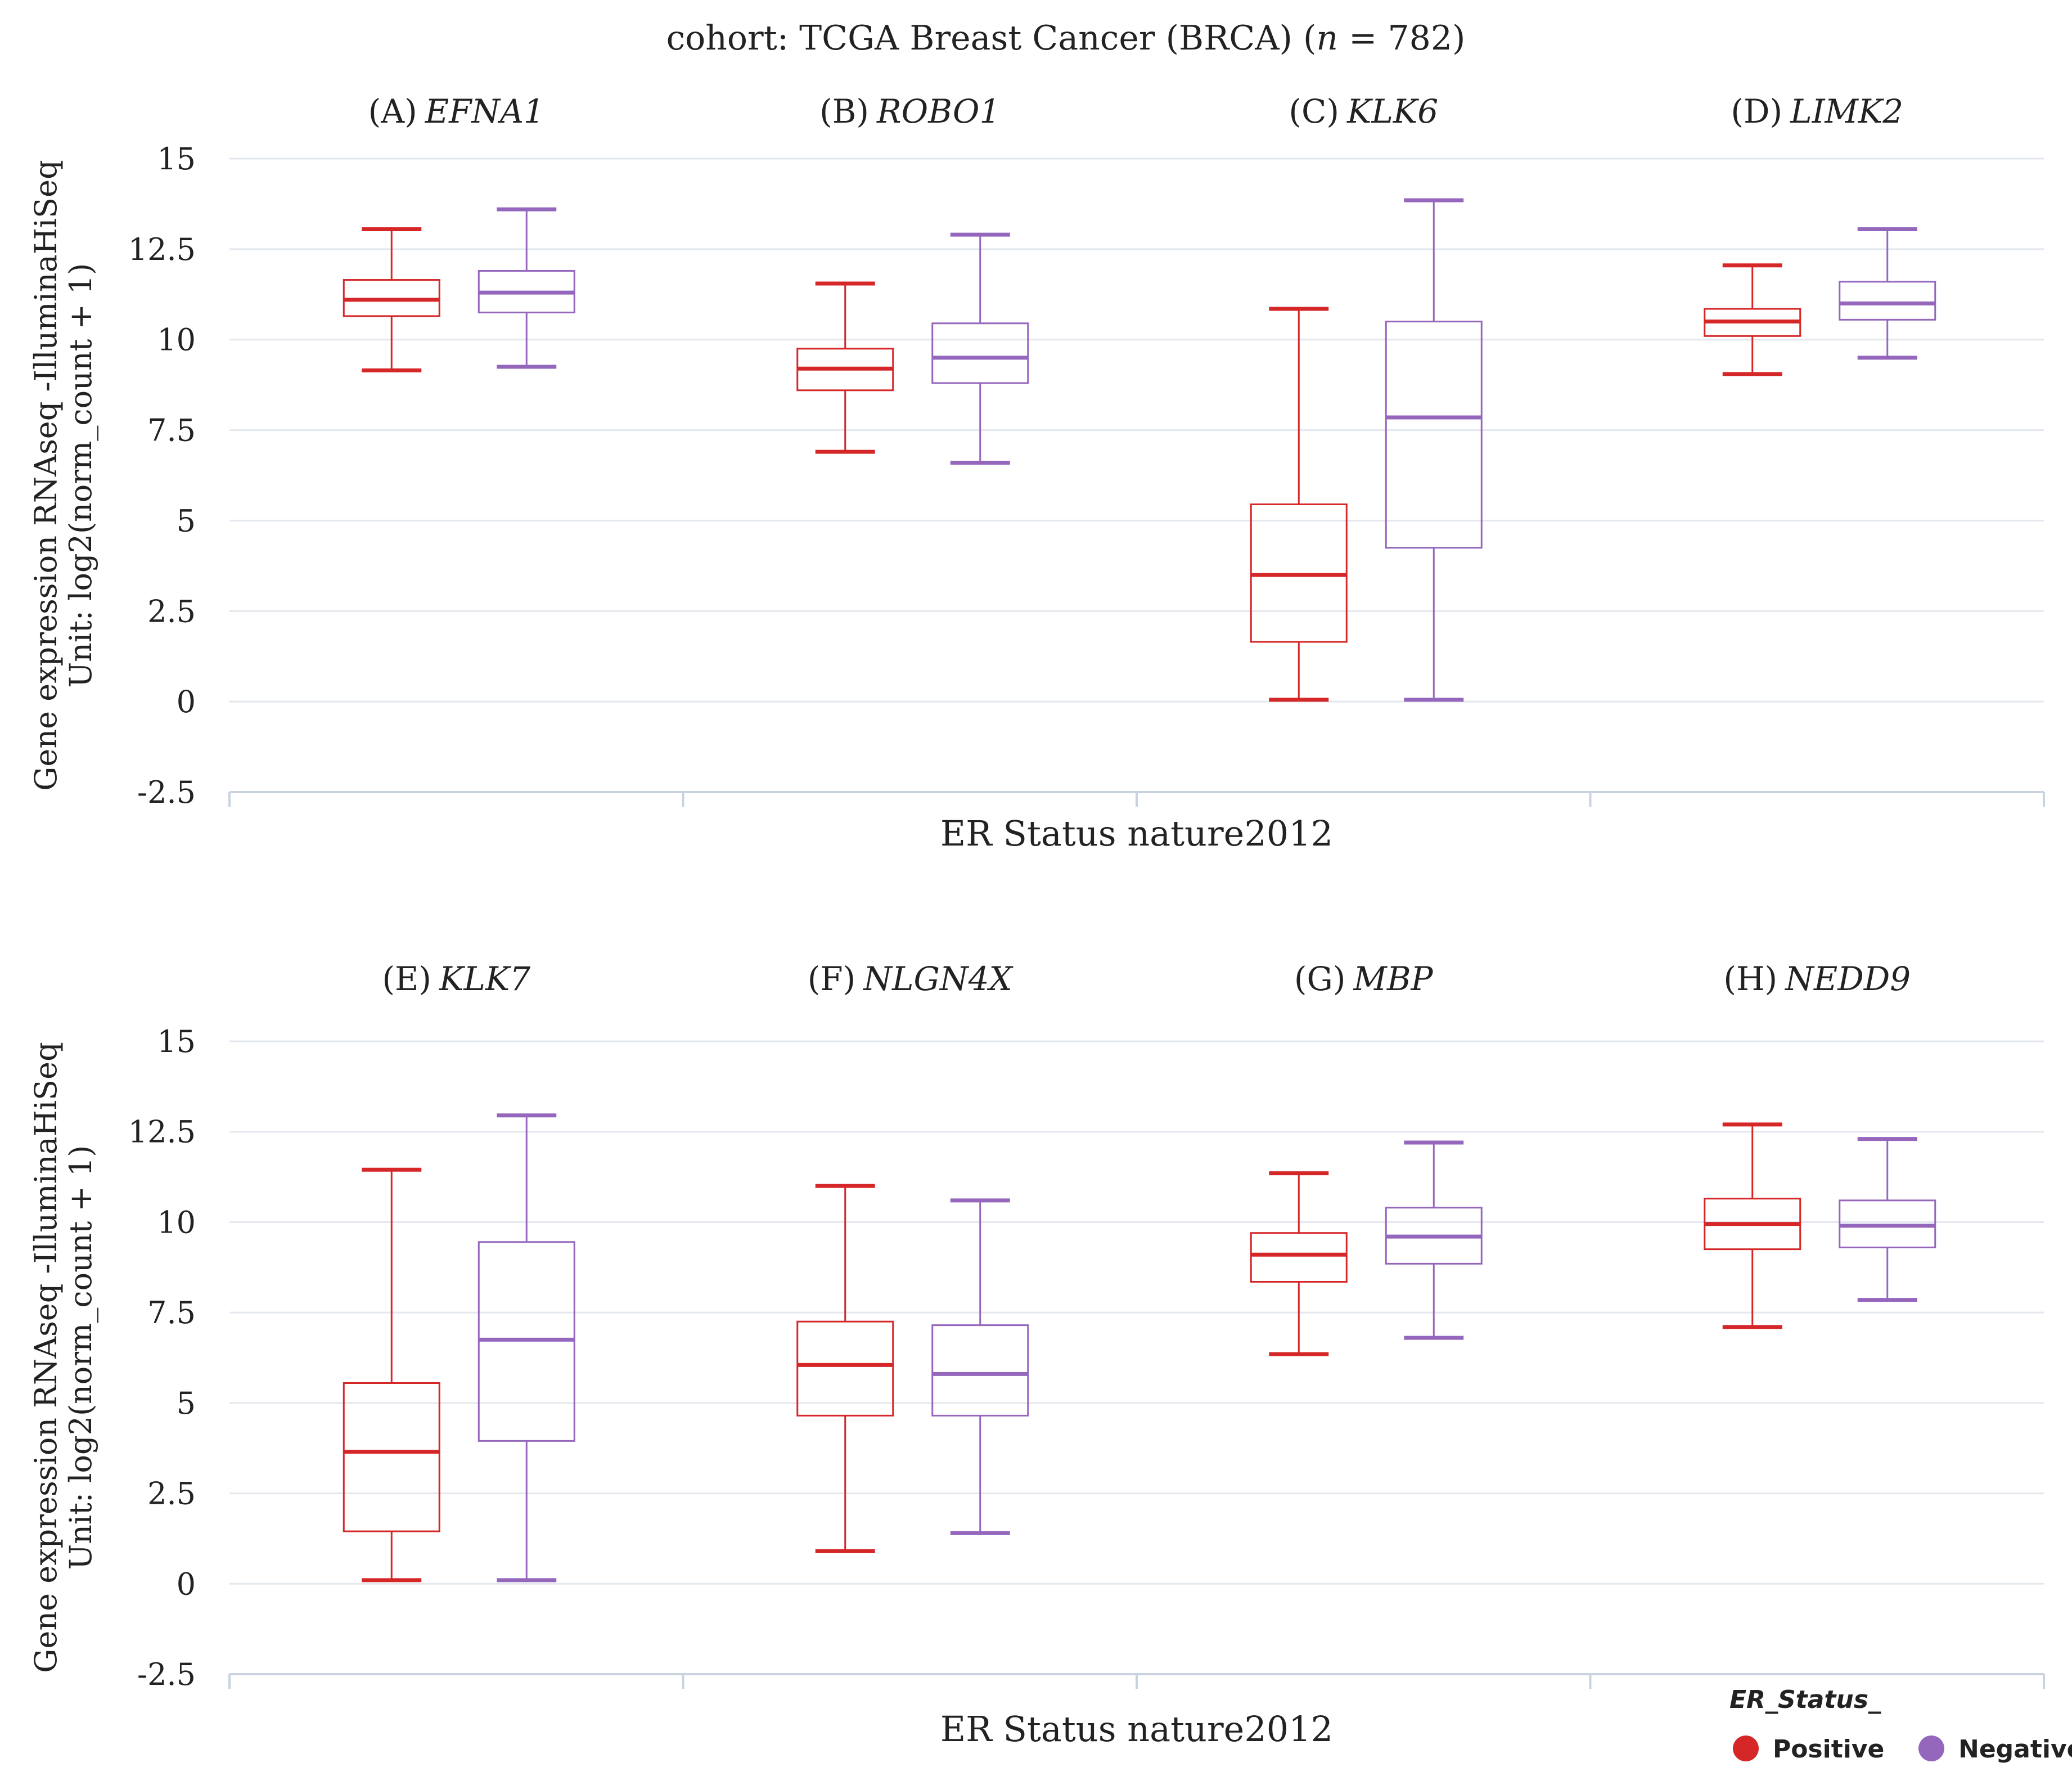 The image size is (2072, 1776). I want to click on panel-gene: KLK6, so click(1392, 112).